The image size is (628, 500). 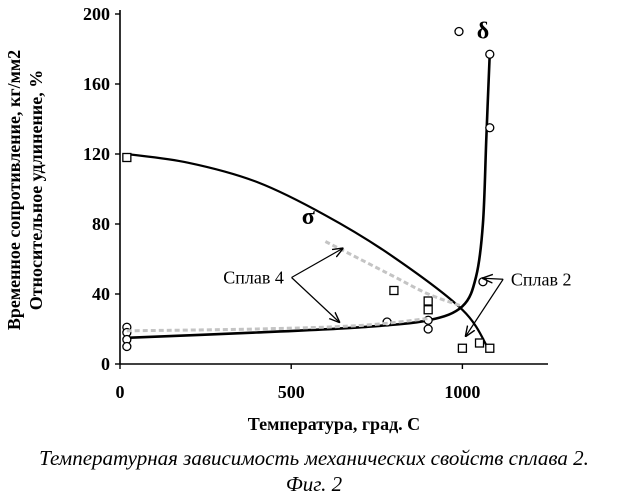 I want to click on x-tick-label: 1000, so click(x=462, y=392).